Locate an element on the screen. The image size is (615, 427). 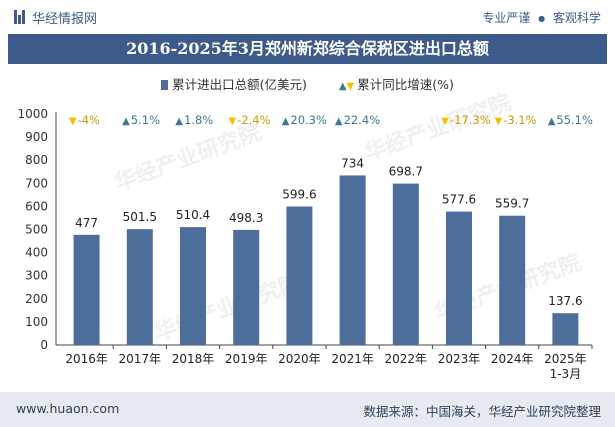
bar-value-label: 510.4 is located at coordinates (193, 215).